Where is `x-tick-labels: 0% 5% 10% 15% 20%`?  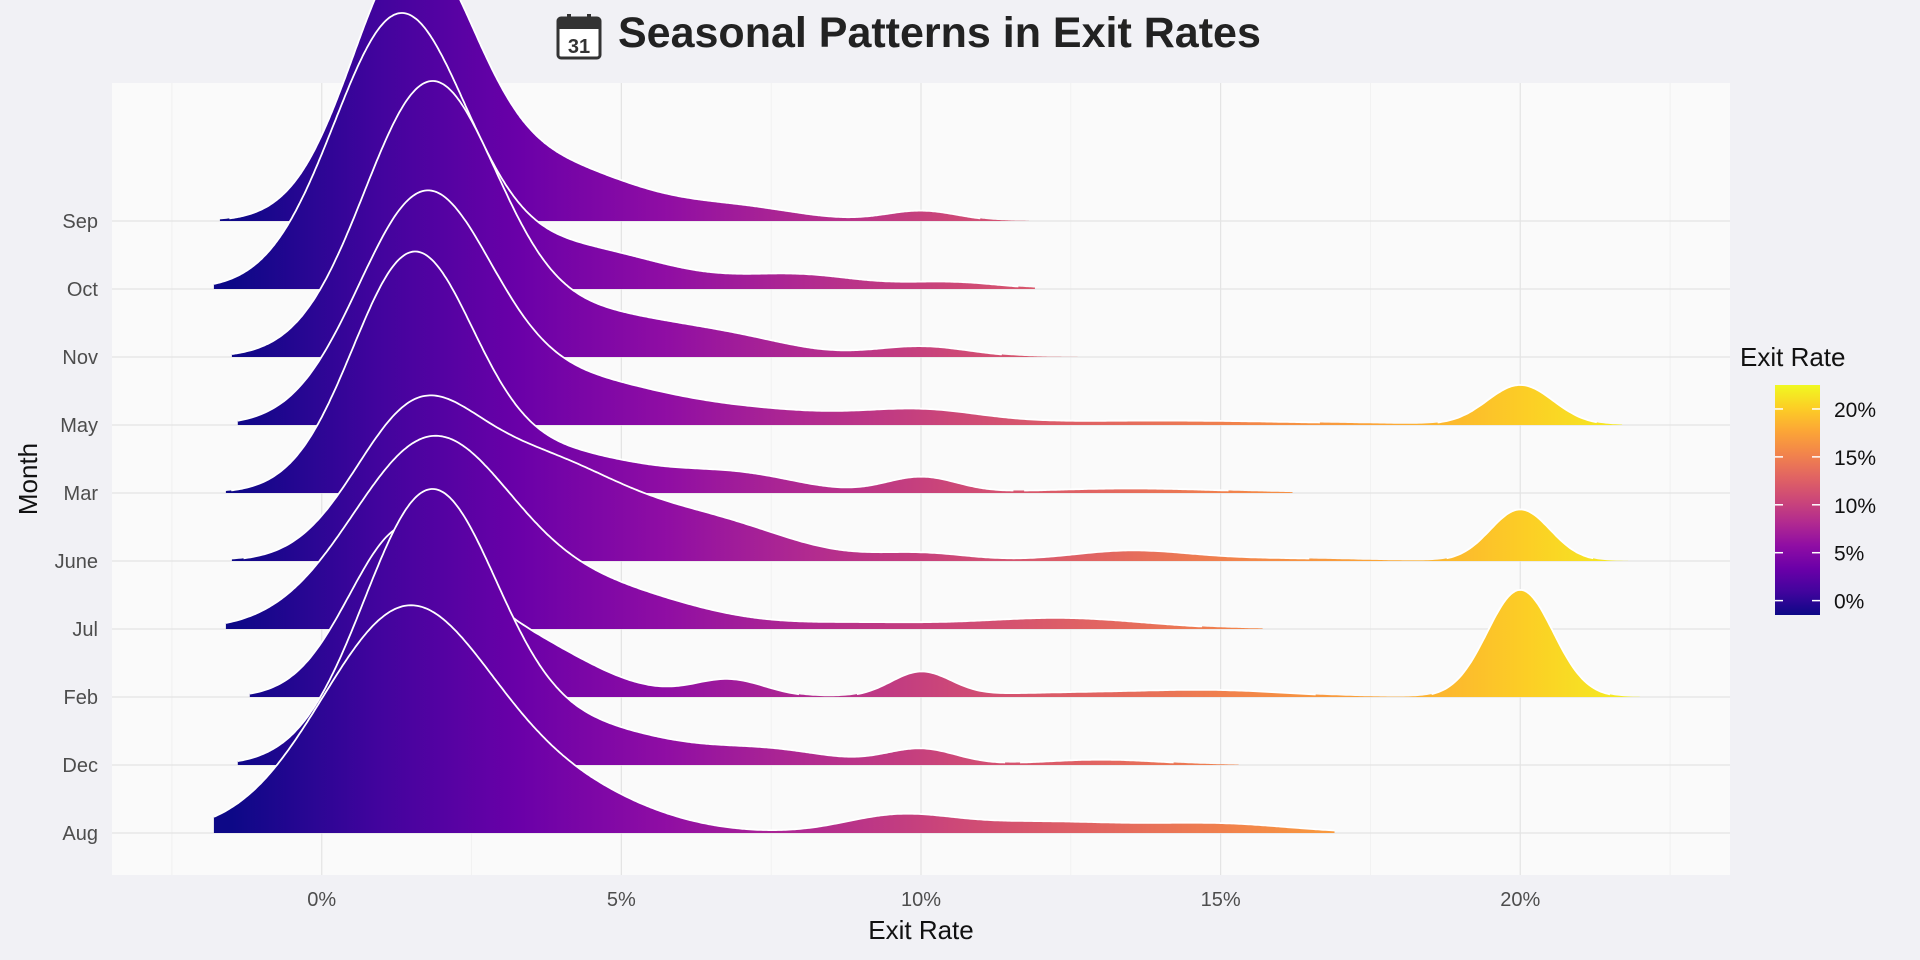 x-tick-labels: 0% 5% 10% 15% 20% is located at coordinates (923, 900).